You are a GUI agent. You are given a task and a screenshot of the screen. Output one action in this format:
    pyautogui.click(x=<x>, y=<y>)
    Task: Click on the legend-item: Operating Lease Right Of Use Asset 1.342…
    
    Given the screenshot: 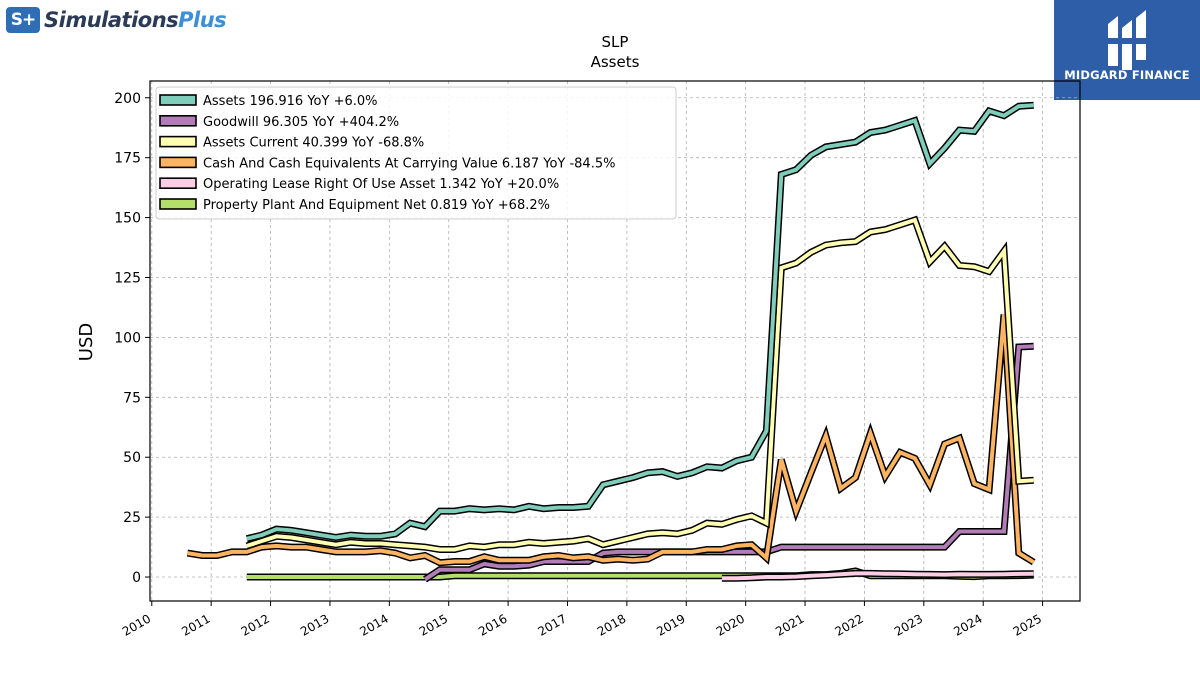 What is the action you would take?
    pyautogui.click(x=359, y=184)
    